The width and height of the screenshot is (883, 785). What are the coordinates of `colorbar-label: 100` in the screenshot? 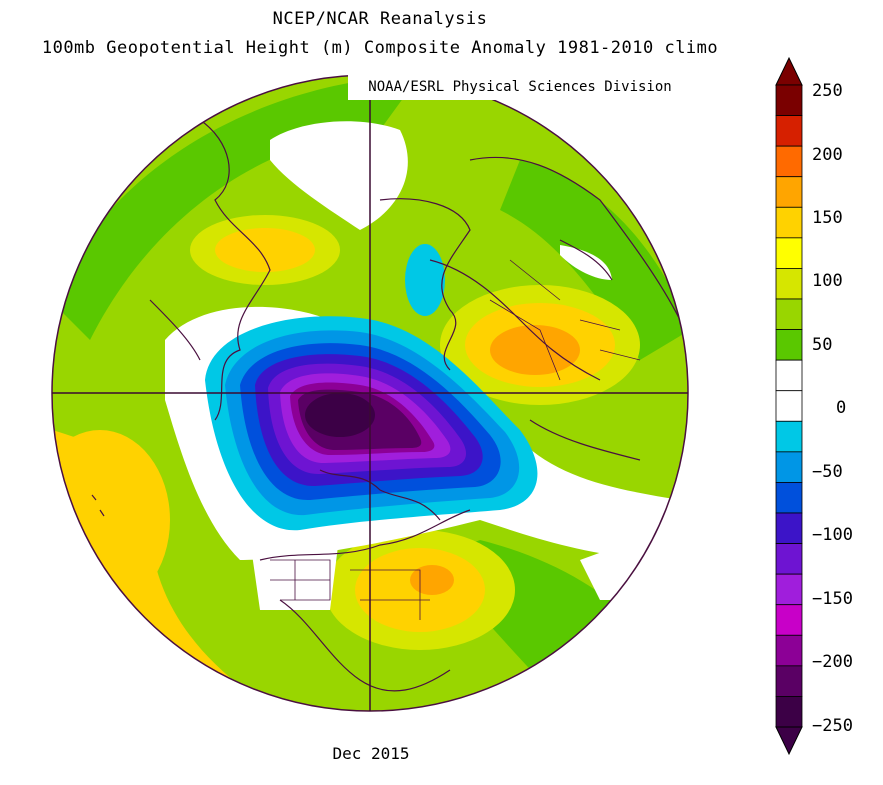 It's located at (827, 281).